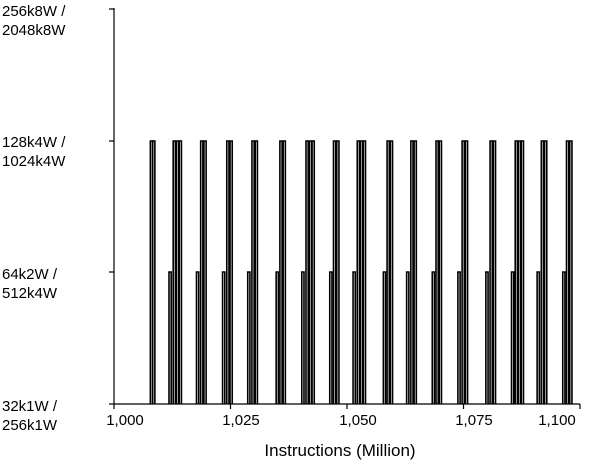 The image size is (605, 465). Describe the element at coordinates (30, 406) in the screenshot. I see `y-tick-line1: 32k1W /` at that location.